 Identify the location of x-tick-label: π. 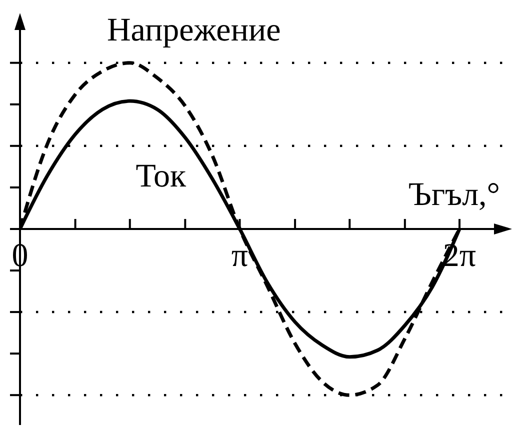
(239, 256).